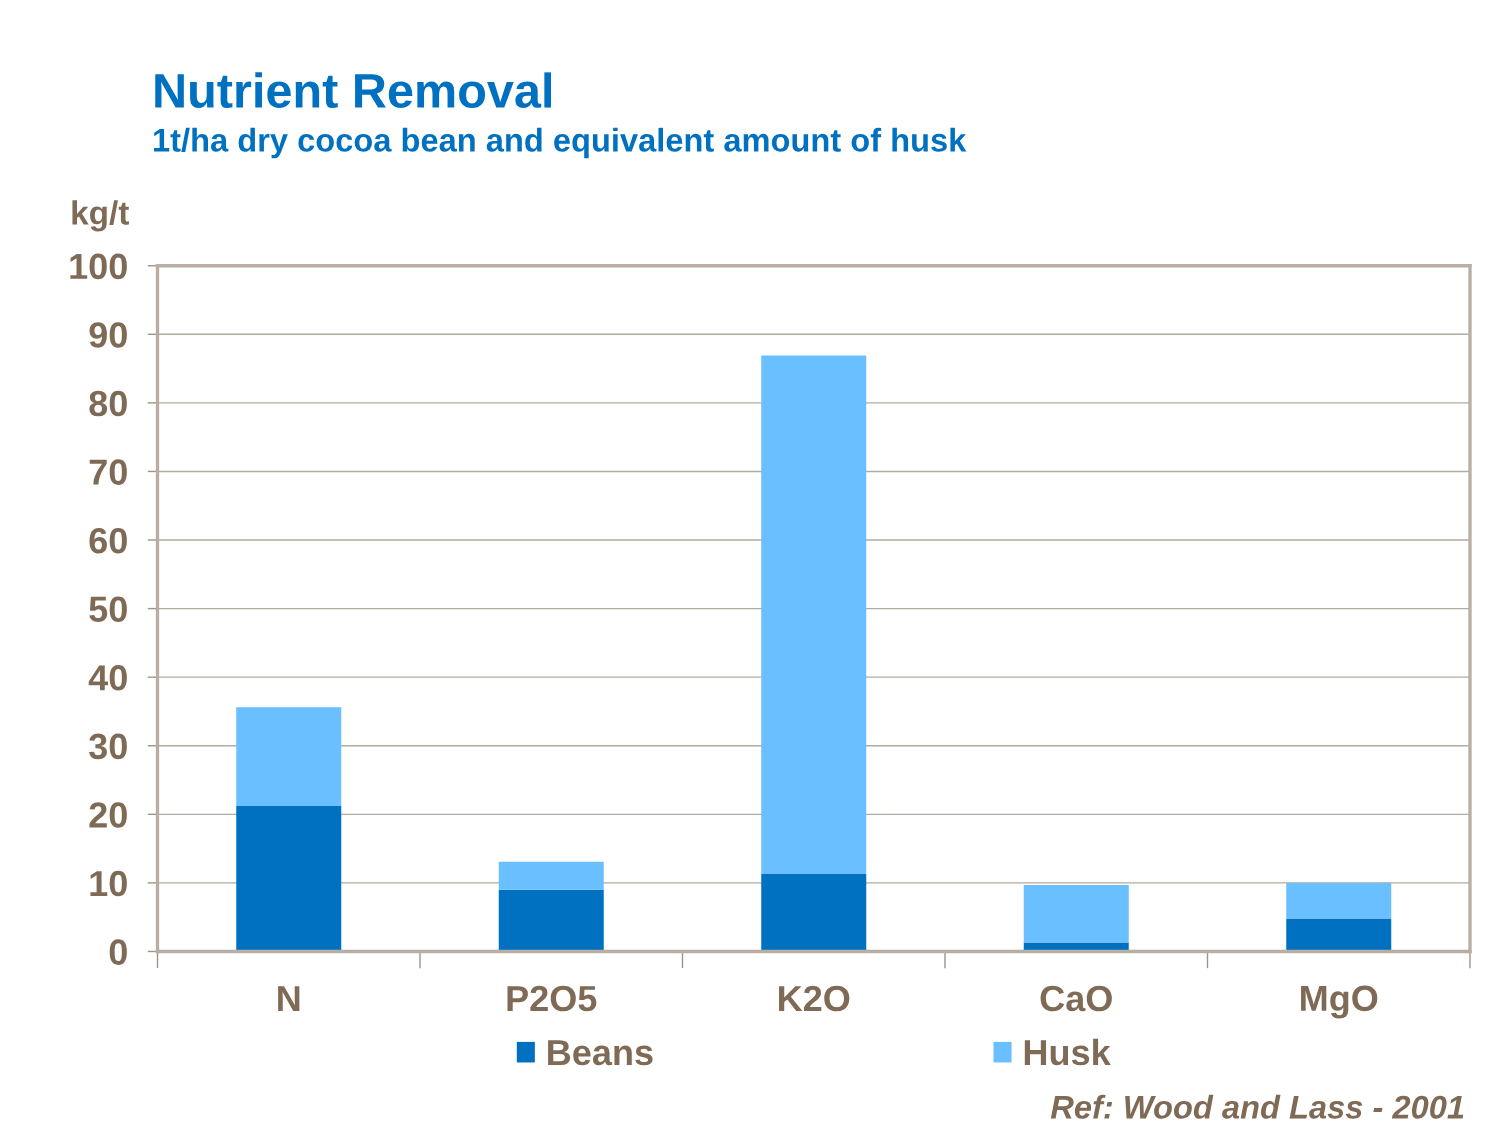  I want to click on legend-label: Beans, so click(600, 1053).